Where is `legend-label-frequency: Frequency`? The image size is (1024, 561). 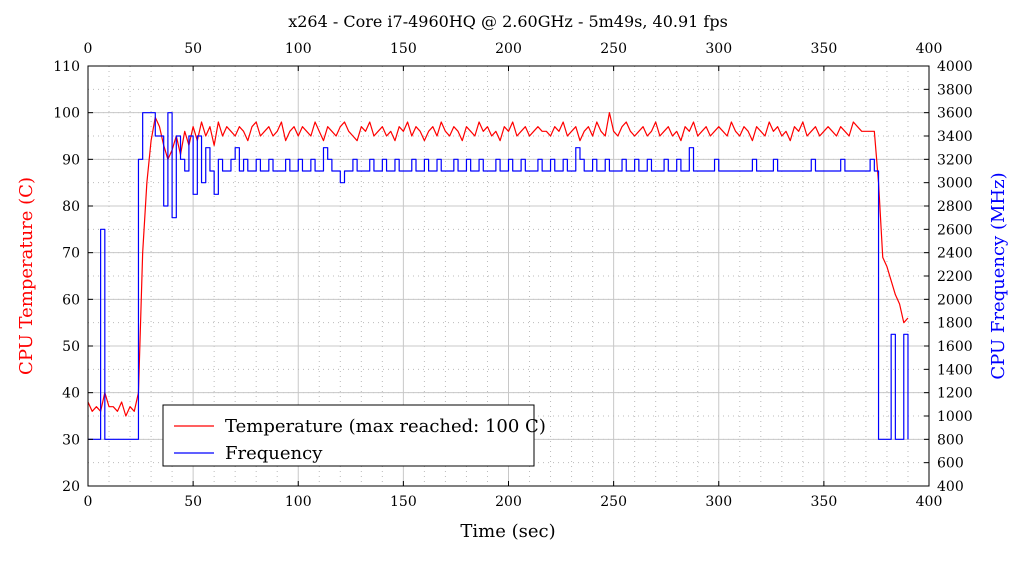 legend-label-frequency: Frequency is located at coordinates (274, 453).